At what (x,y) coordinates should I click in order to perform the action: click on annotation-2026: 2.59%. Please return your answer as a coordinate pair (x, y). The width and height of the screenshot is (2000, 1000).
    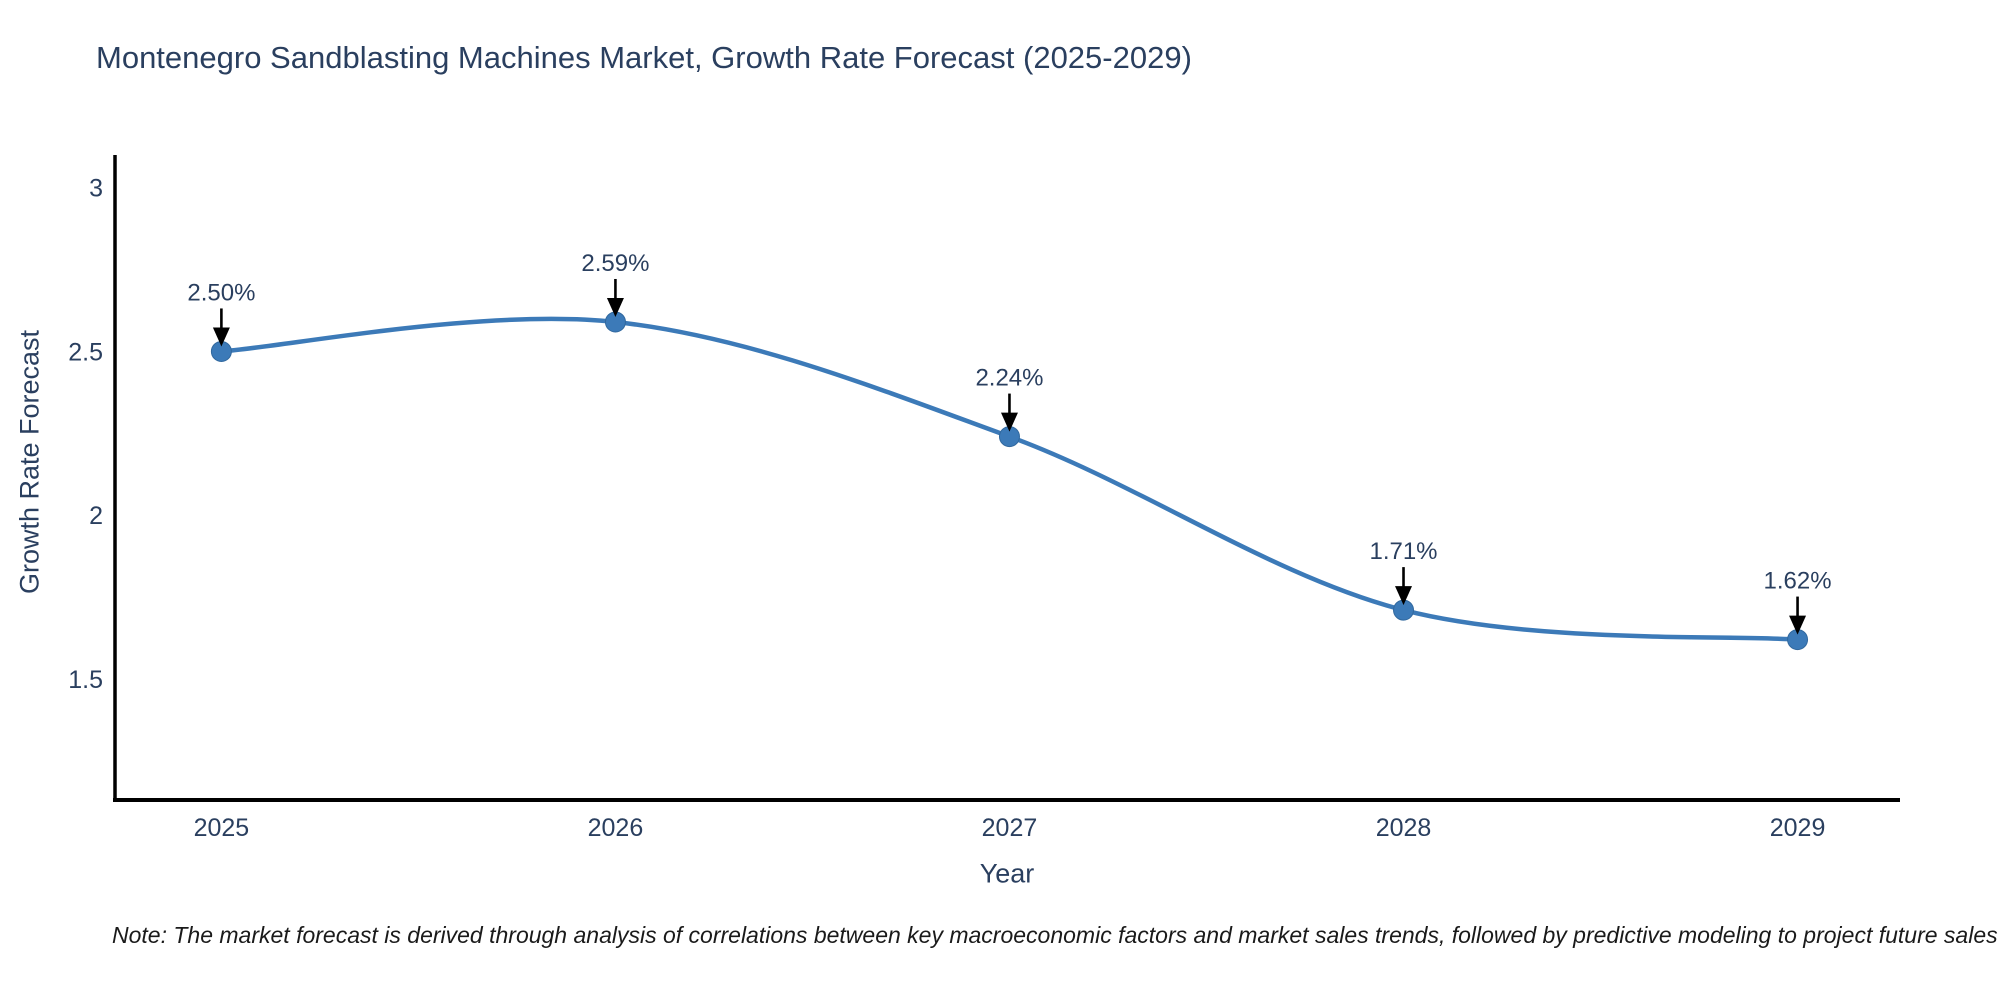
    Looking at the image, I should click on (615, 263).